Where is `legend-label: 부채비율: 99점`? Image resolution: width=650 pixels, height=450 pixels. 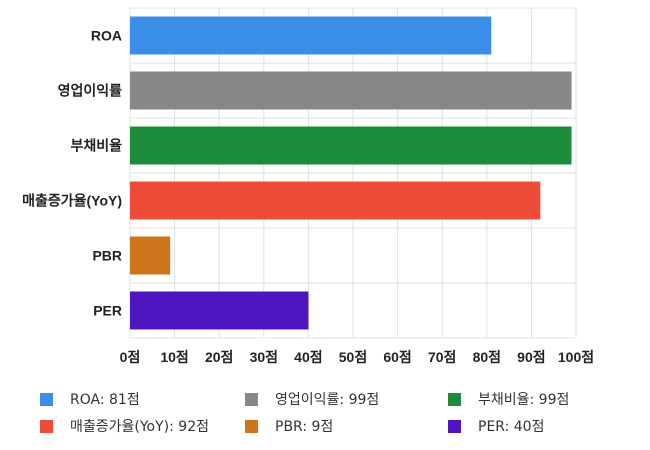
legend-label: 부채비율: 99점 is located at coordinates (524, 400).